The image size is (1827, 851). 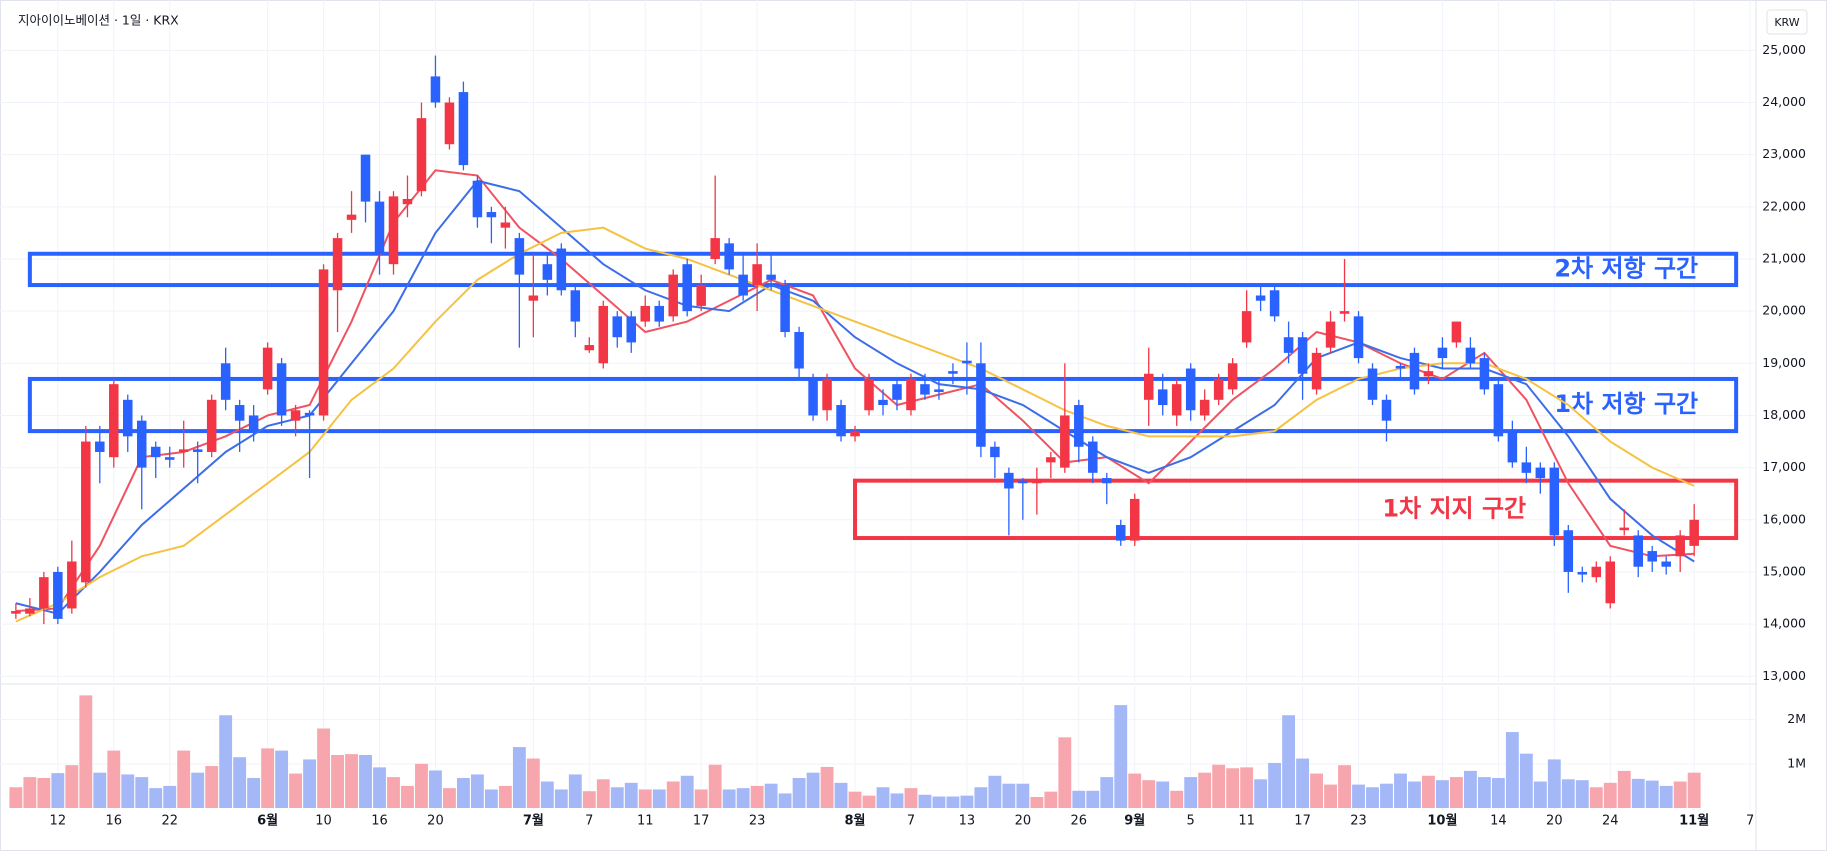 I want to click on zone-label: 1차 저항 구간, so click(x=1626, y=404).